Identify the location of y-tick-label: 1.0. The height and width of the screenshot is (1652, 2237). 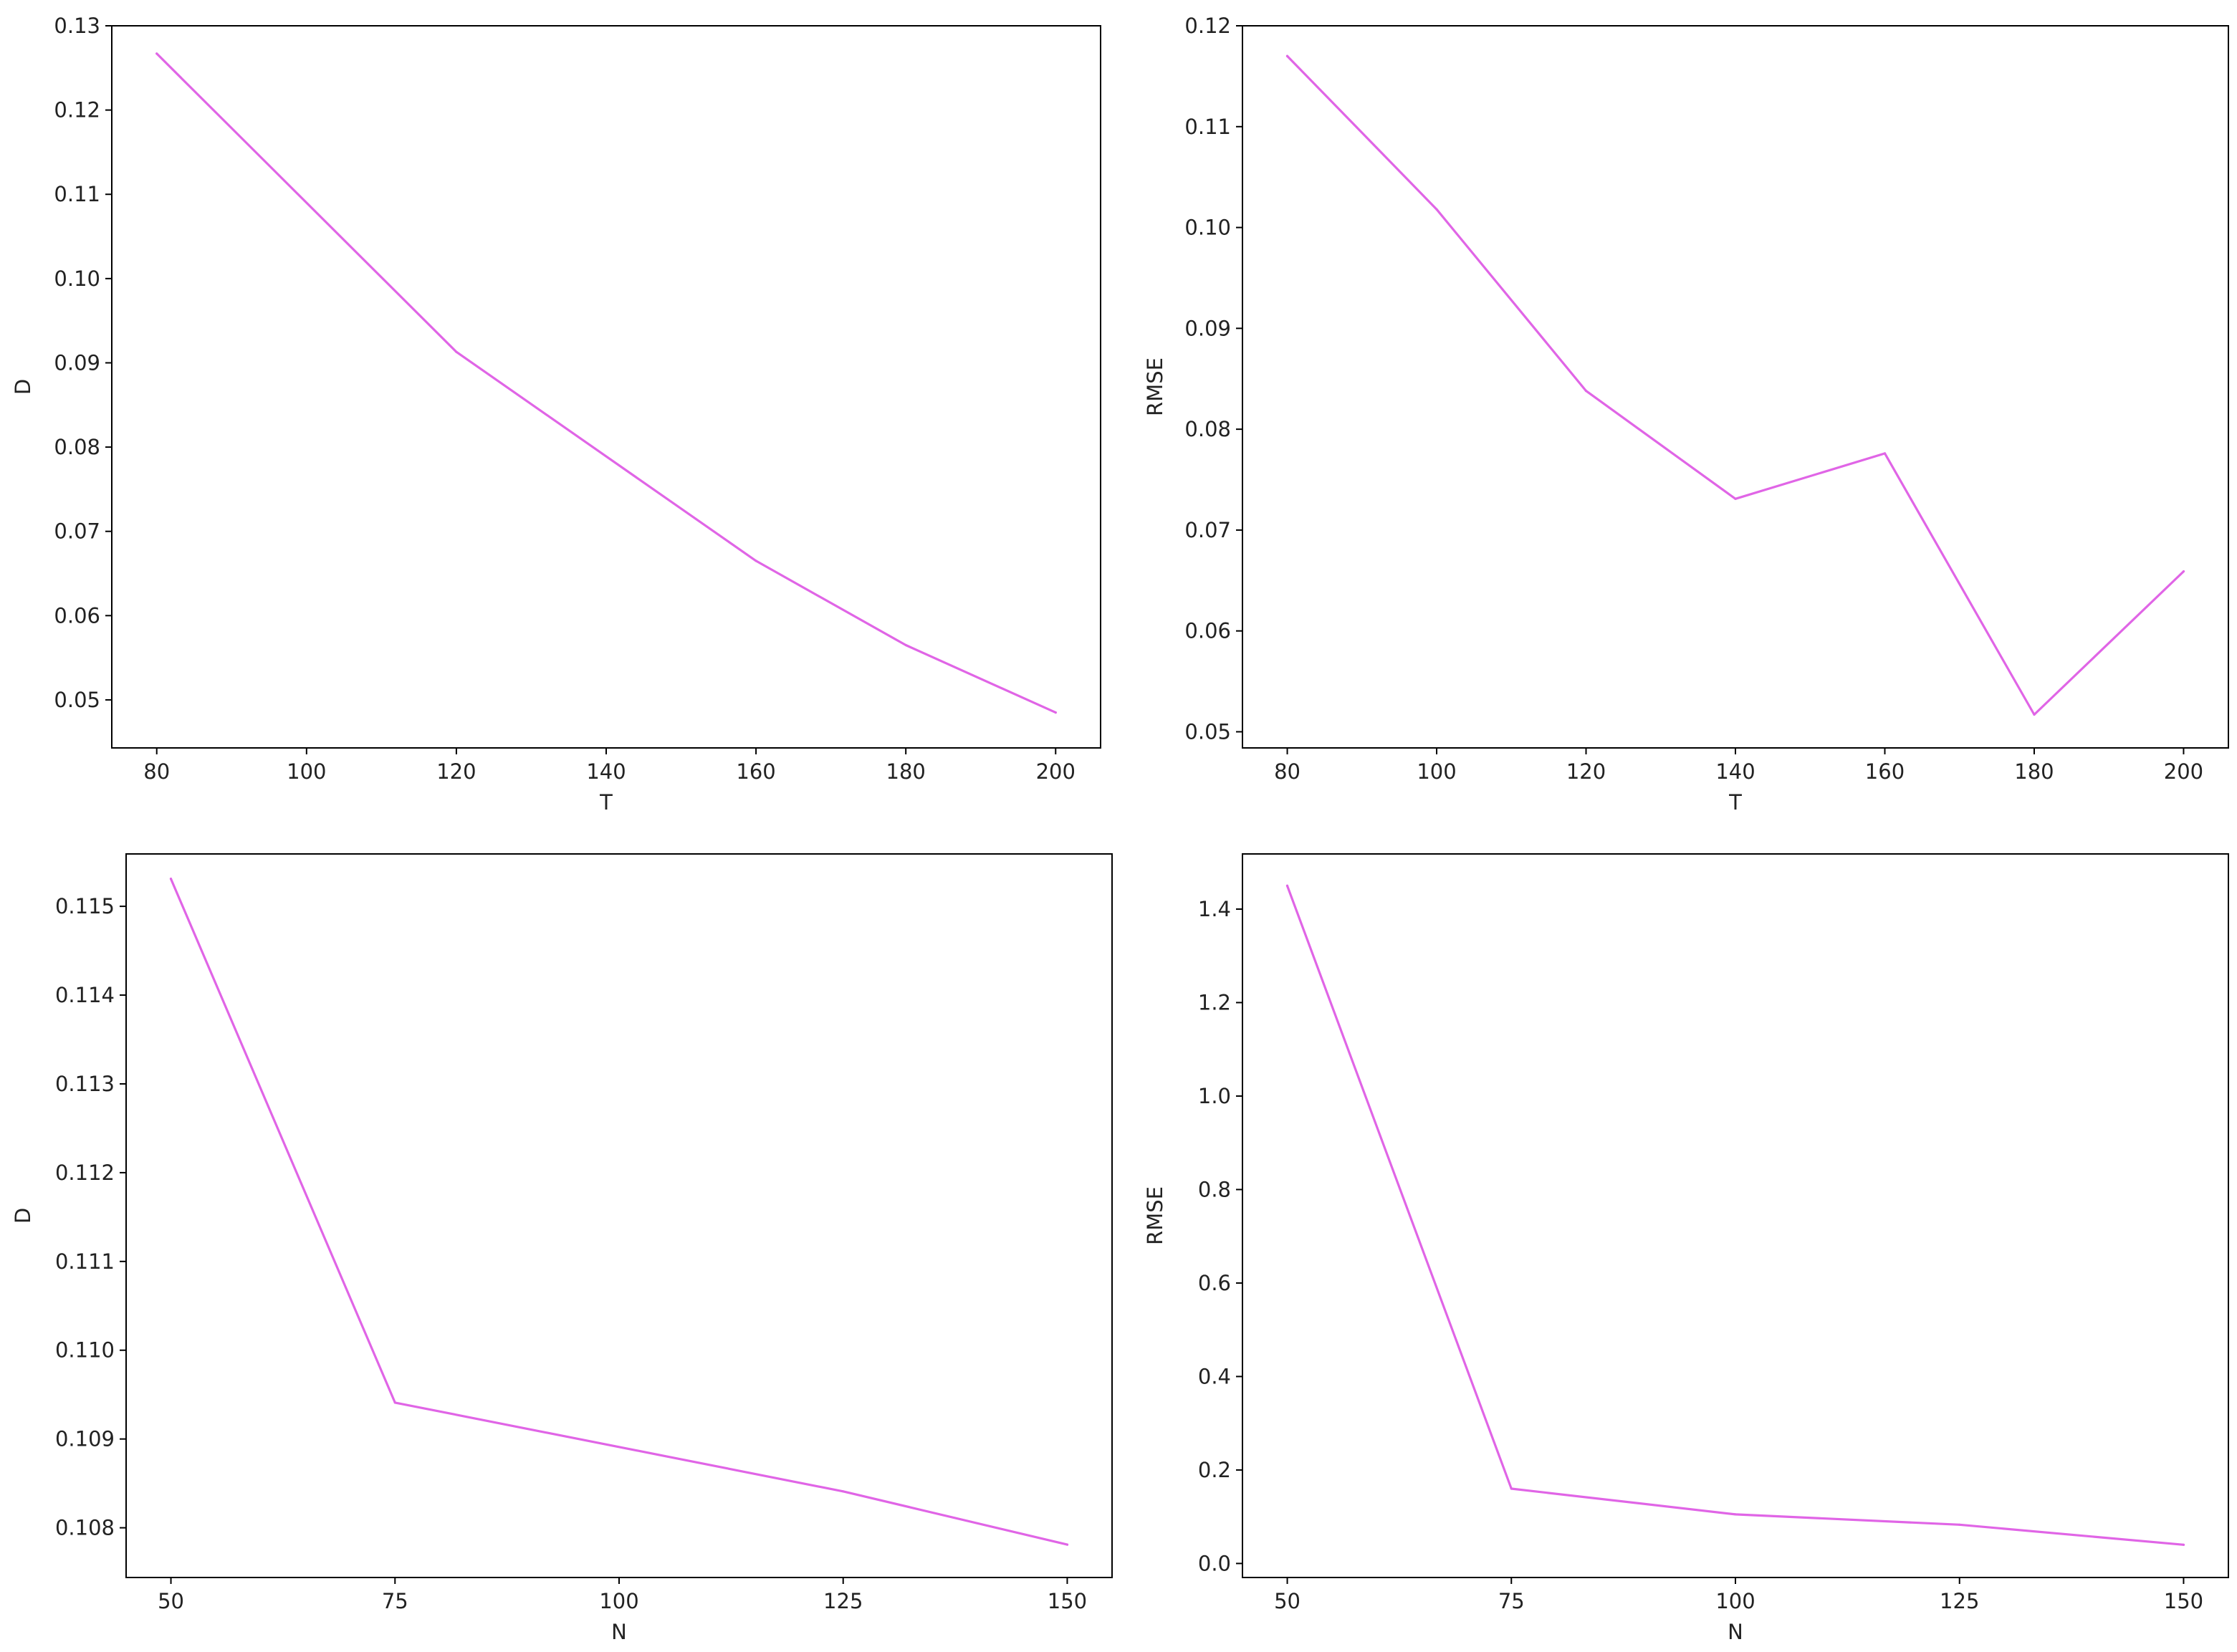
(1214, 1096).